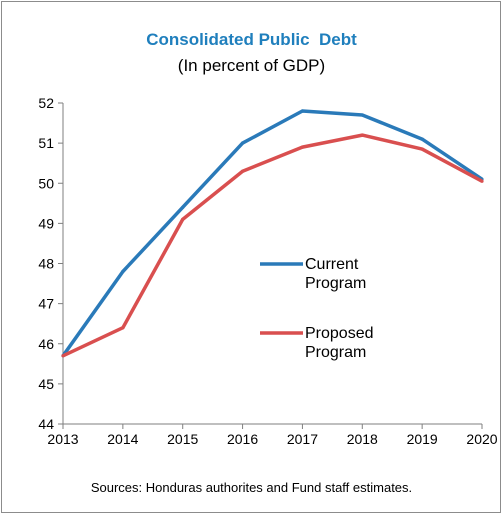 This screenshot has width=503, height=515. I want to click on x-tick-label: 2018, so click(362, 439).